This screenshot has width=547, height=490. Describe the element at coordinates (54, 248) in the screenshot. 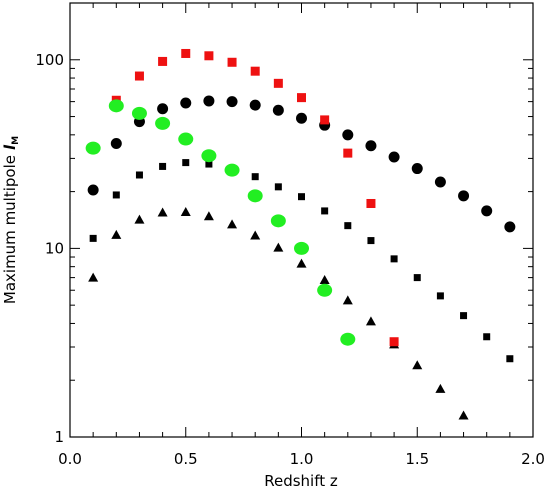

I see `y-tick-label: 10` at that location.